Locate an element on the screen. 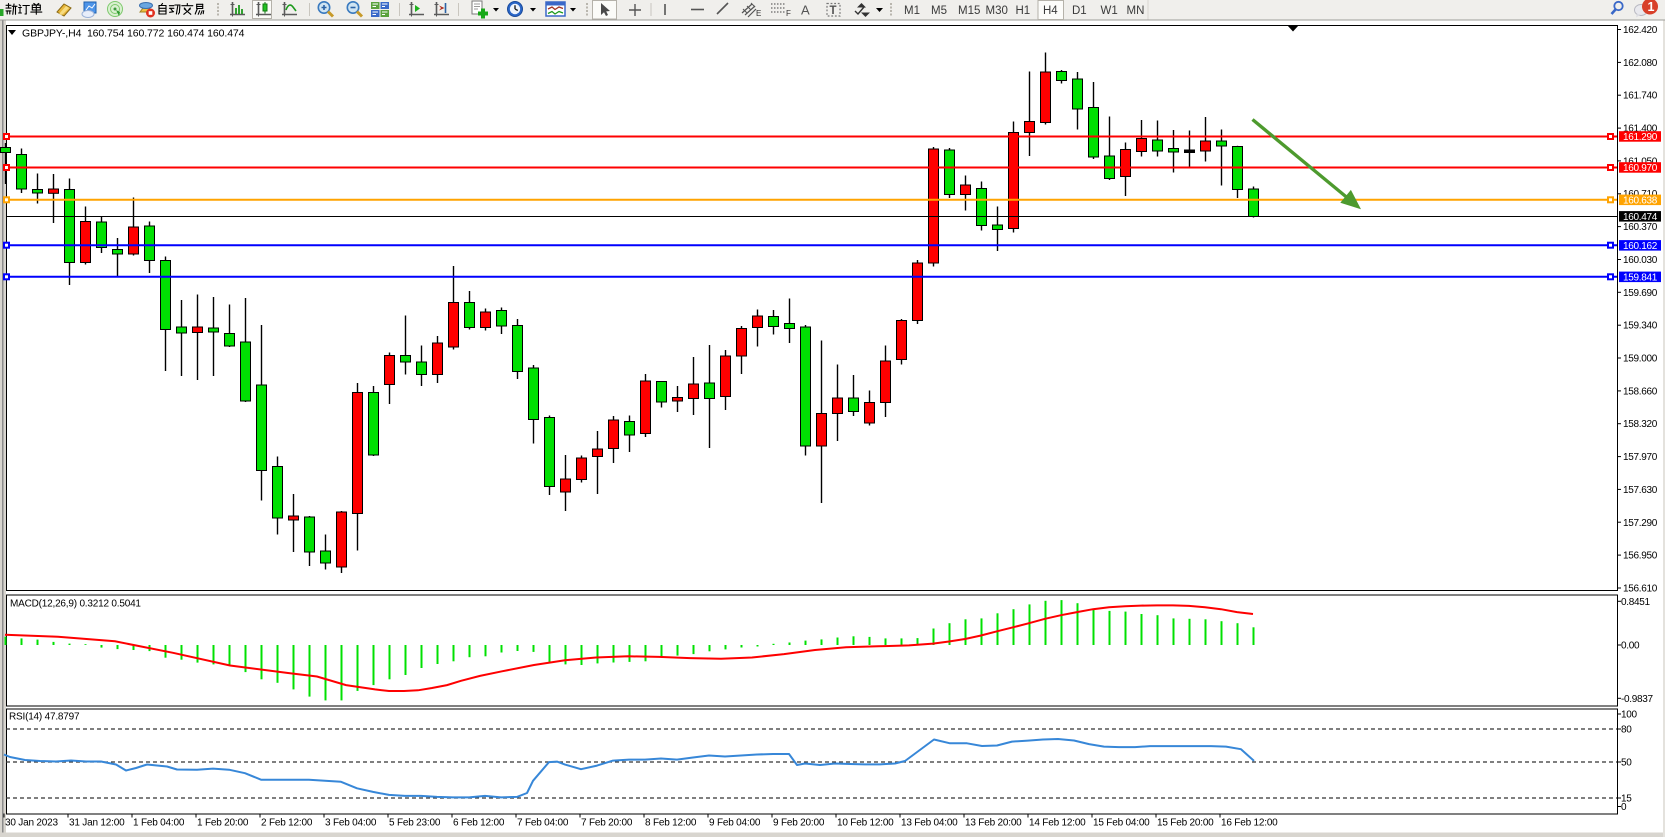  svg-text: 15 Feb 04:00 is located at coordinates (1121, 823).